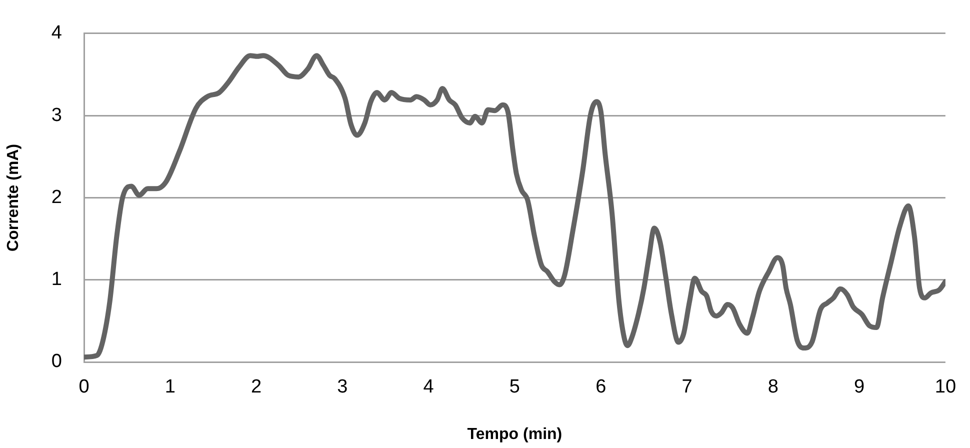  I want to click on y-tick-label: 1, so click(56, 279).